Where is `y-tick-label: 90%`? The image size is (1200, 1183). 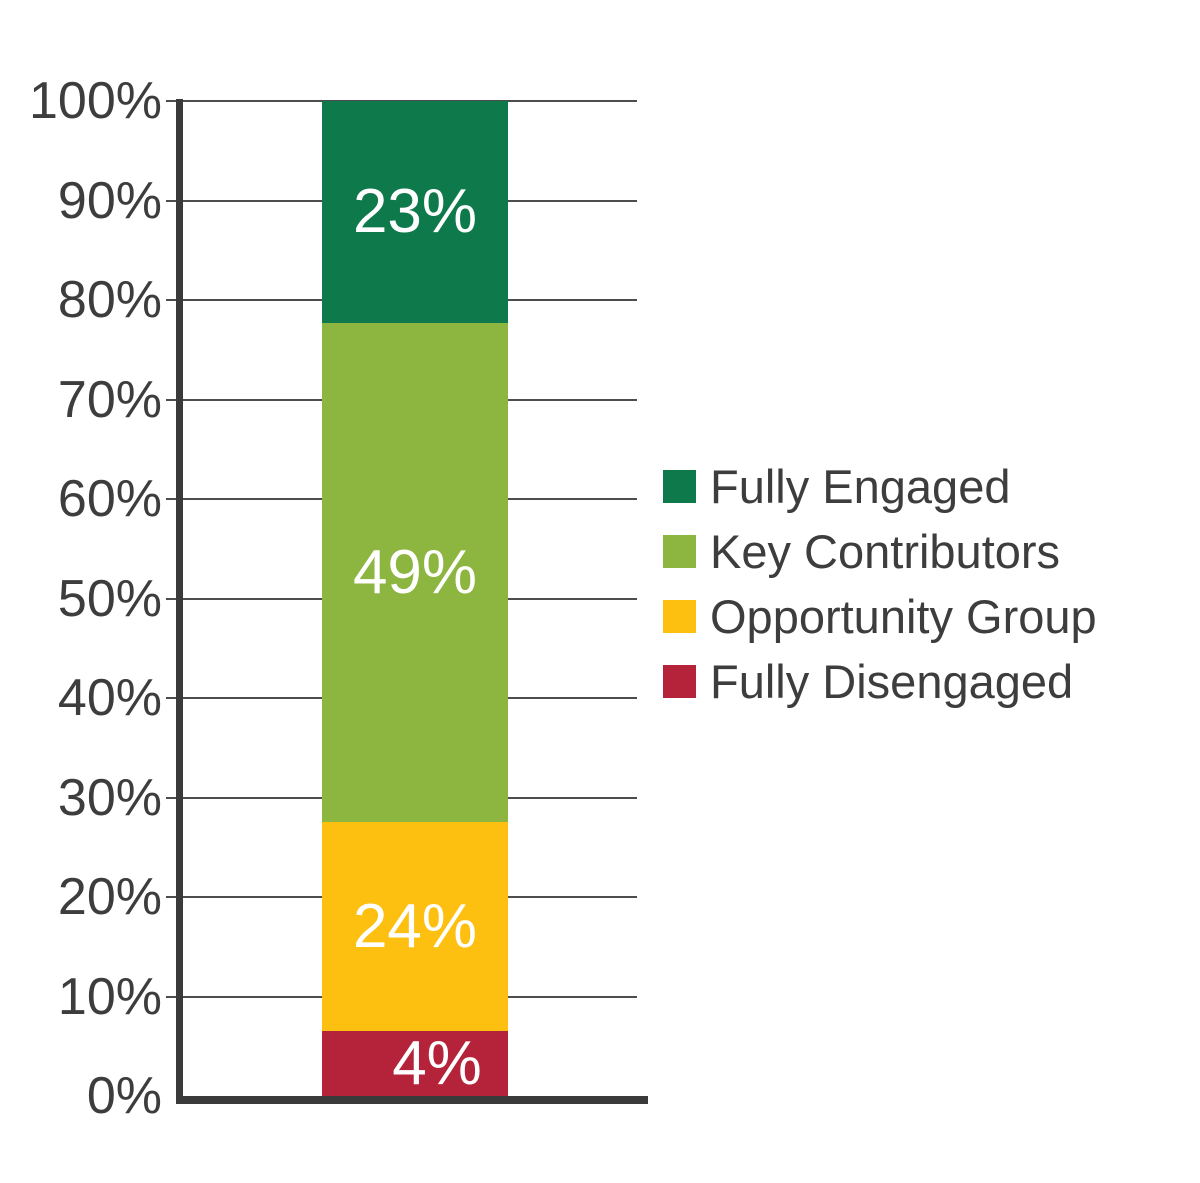
y-tick-label: 90% is located at coordinates (109, 200).